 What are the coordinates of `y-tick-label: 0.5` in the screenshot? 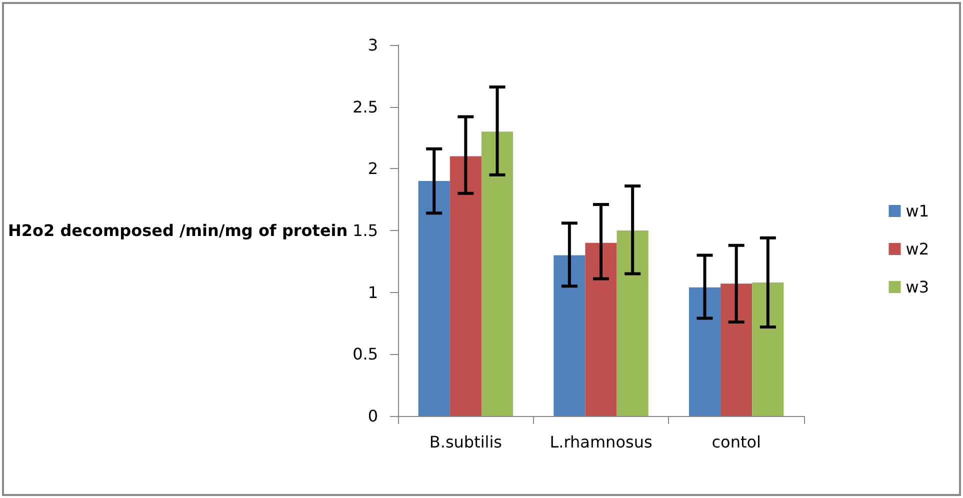 It's located at (365, 354).